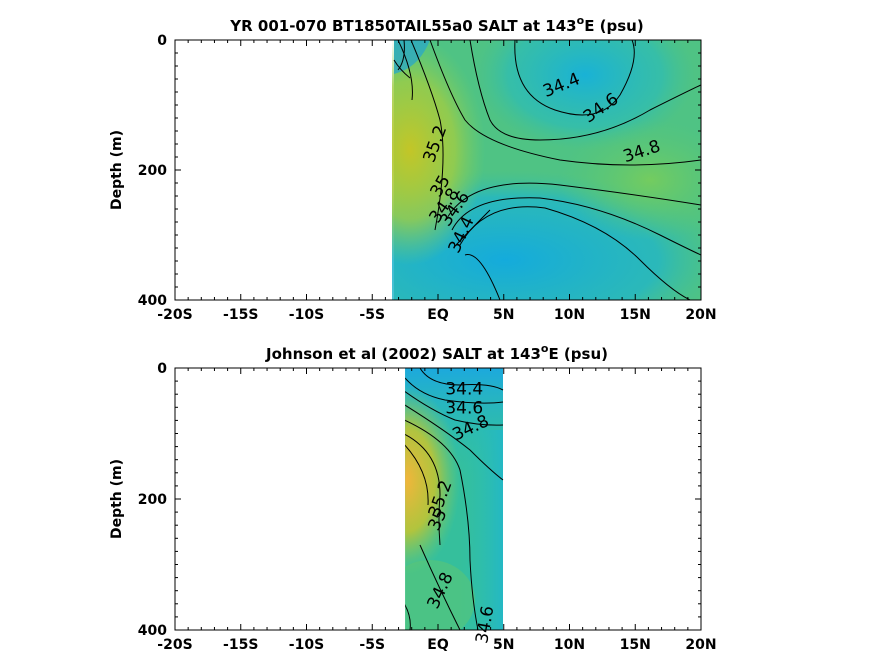 The height and width of the screenshot is (656, 875). I want to click on panel-model-xtick-label: 15N, so click(635, 315).